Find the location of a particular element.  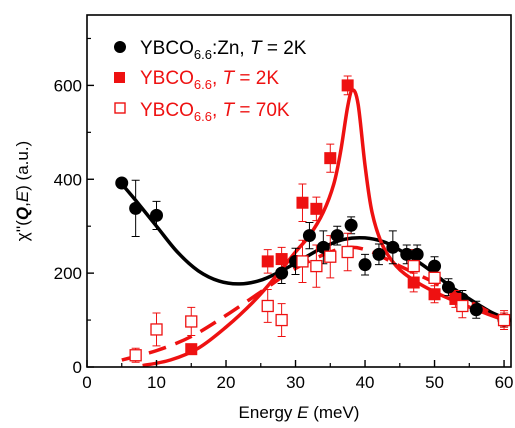

legend-label-2k: YBCO6.6, T = 2K is located at coordinates (209, 80).